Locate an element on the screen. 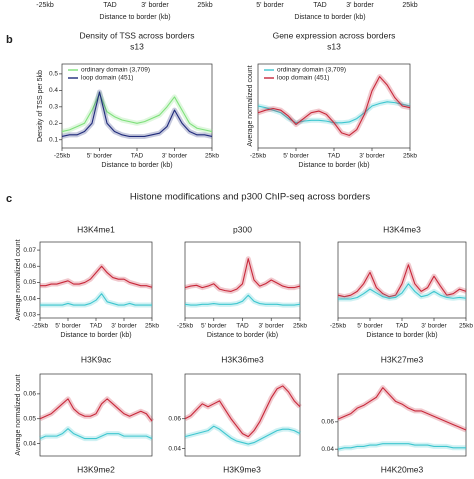 Image resolution: width=474 pixels, height=479 pixels. y-tick-label: 0.2 is located at coordinates (53, 123).